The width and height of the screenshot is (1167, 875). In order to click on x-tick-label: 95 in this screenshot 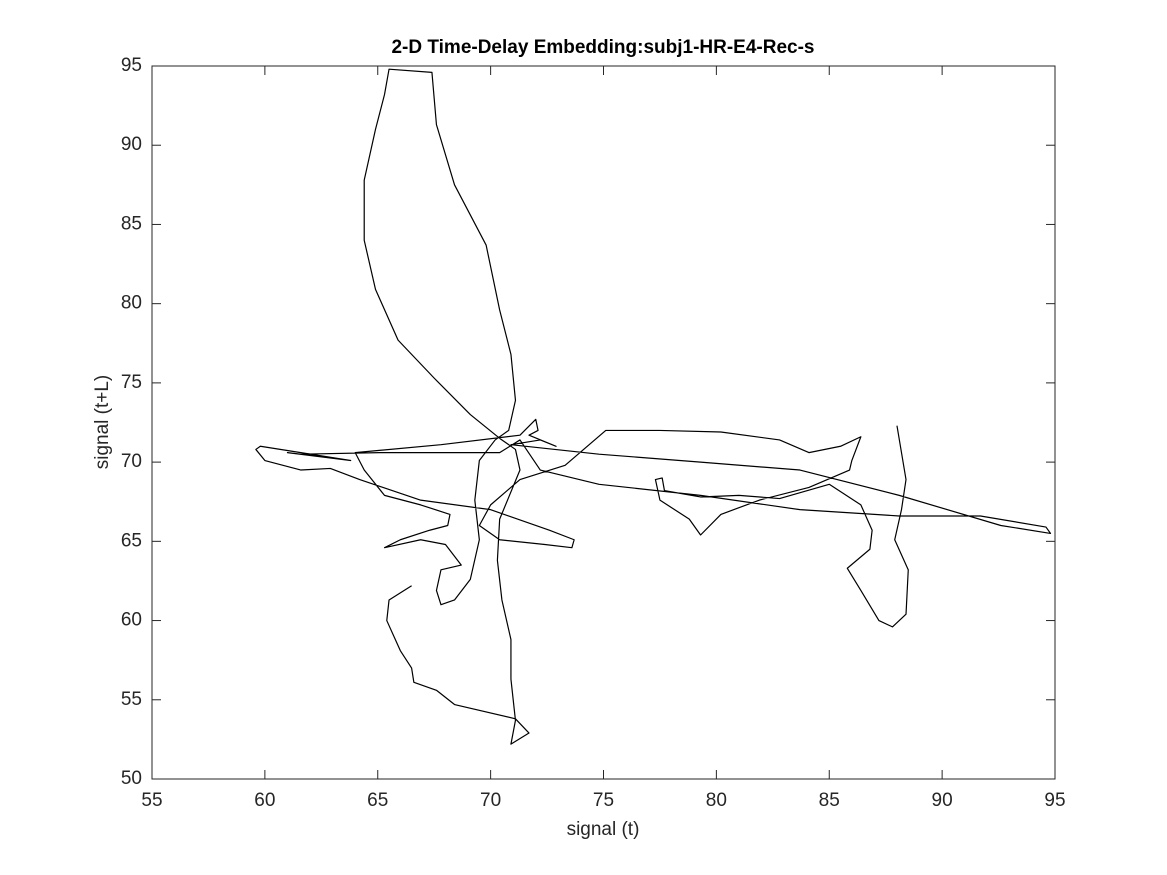, I will do `click(1054, 800)`.